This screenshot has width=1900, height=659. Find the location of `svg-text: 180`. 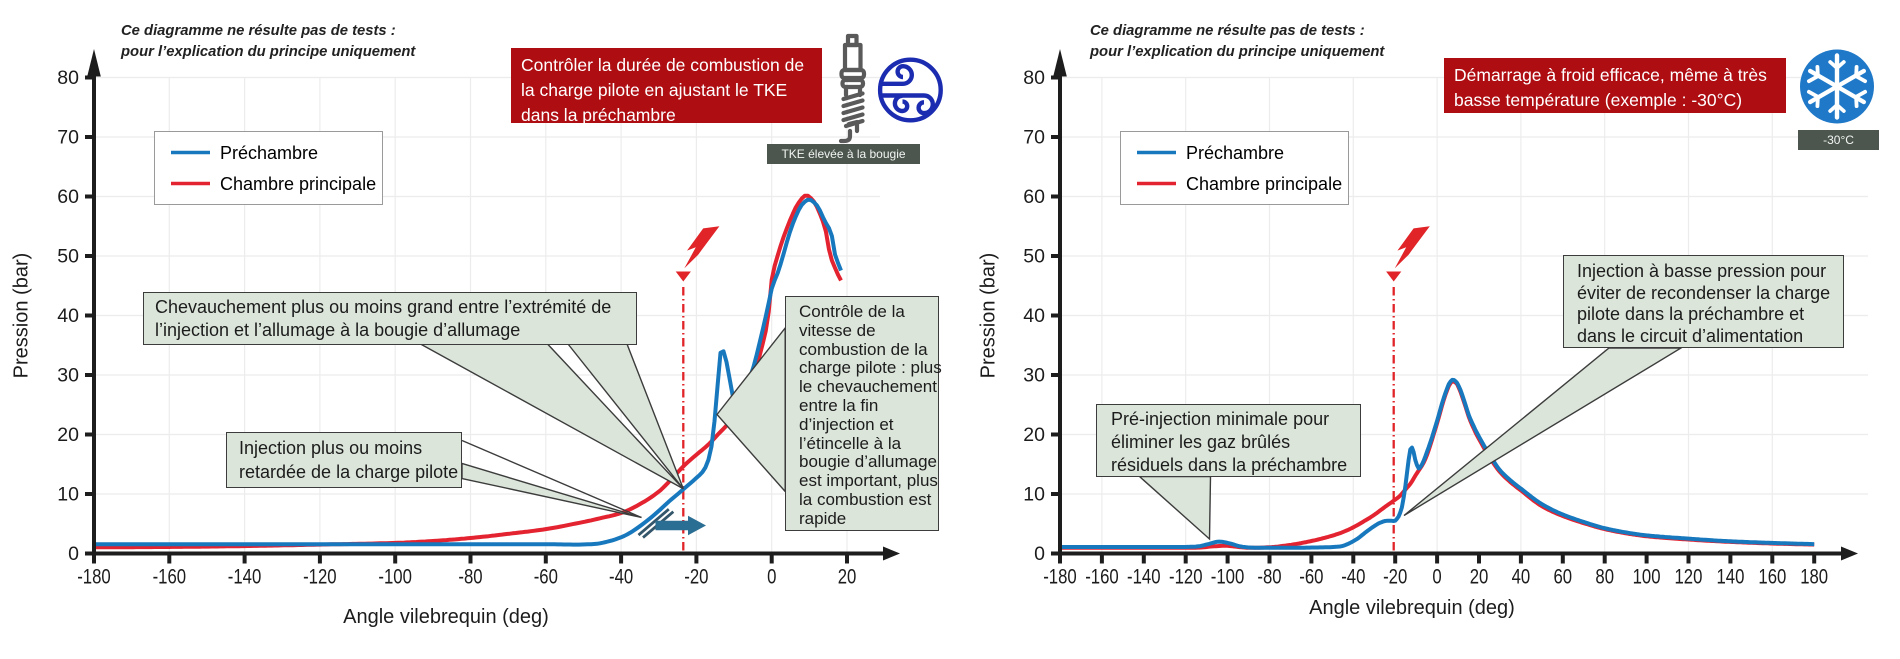

svg-text: 180 is located at coordinates (1814, 577).